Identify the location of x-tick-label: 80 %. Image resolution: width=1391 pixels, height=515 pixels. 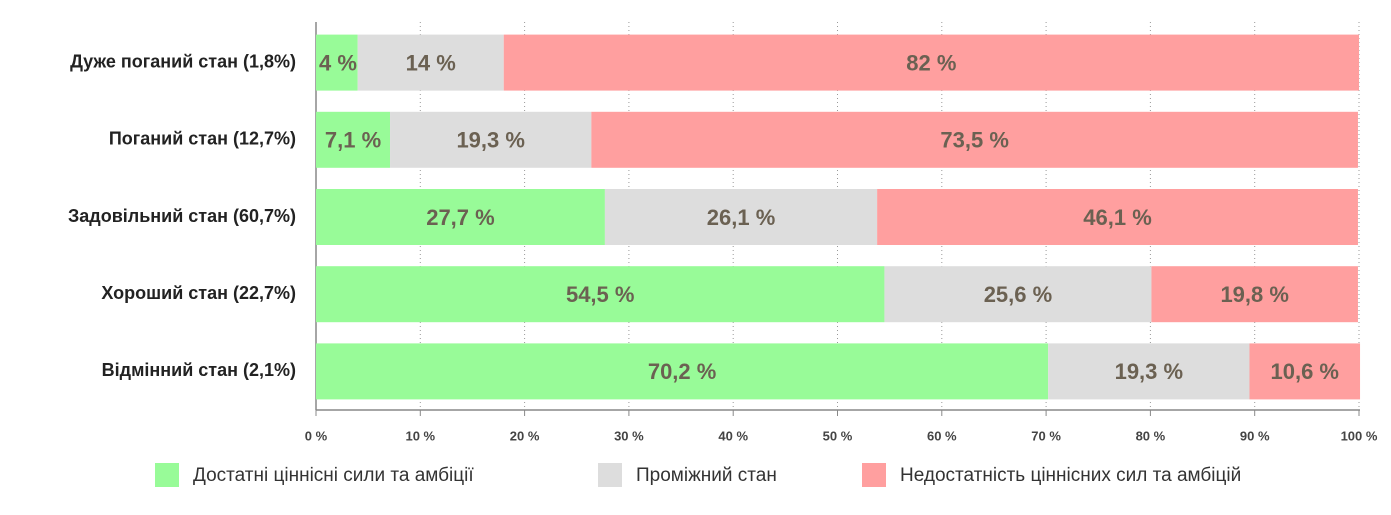
(1151, 435).